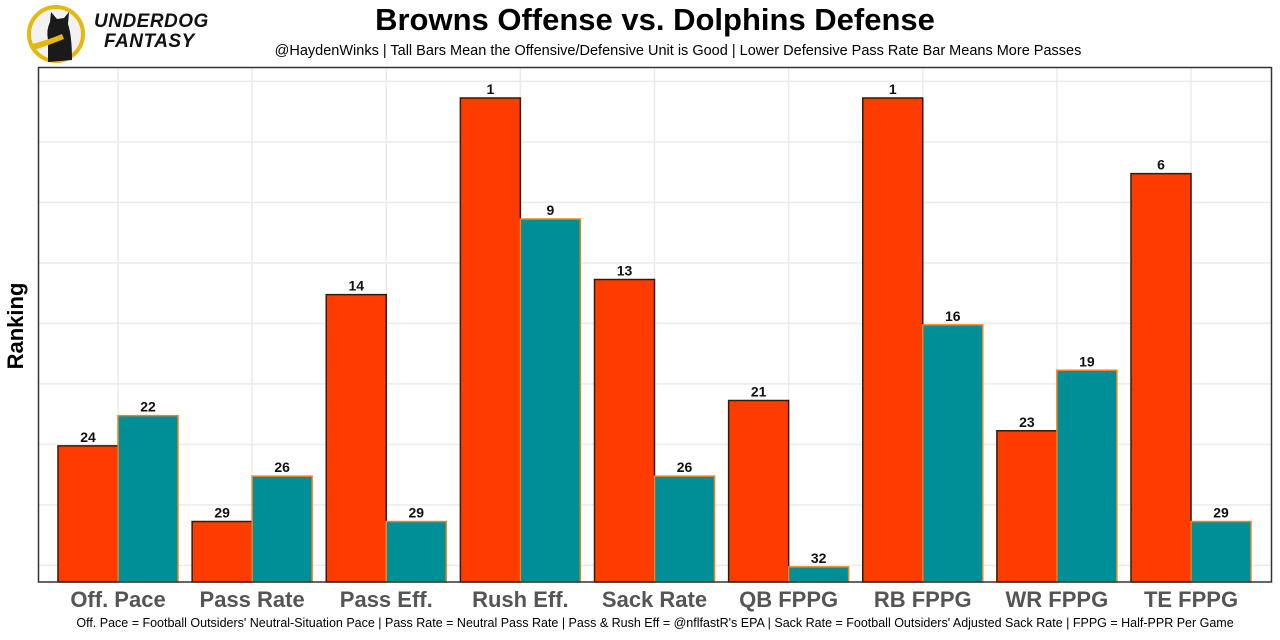 The width and height of the screenshot is (1280, 640). What do you see at coordinates (356, 286) in the screenshot?
I see `data-label: 14` at bounding box center [356, 286].